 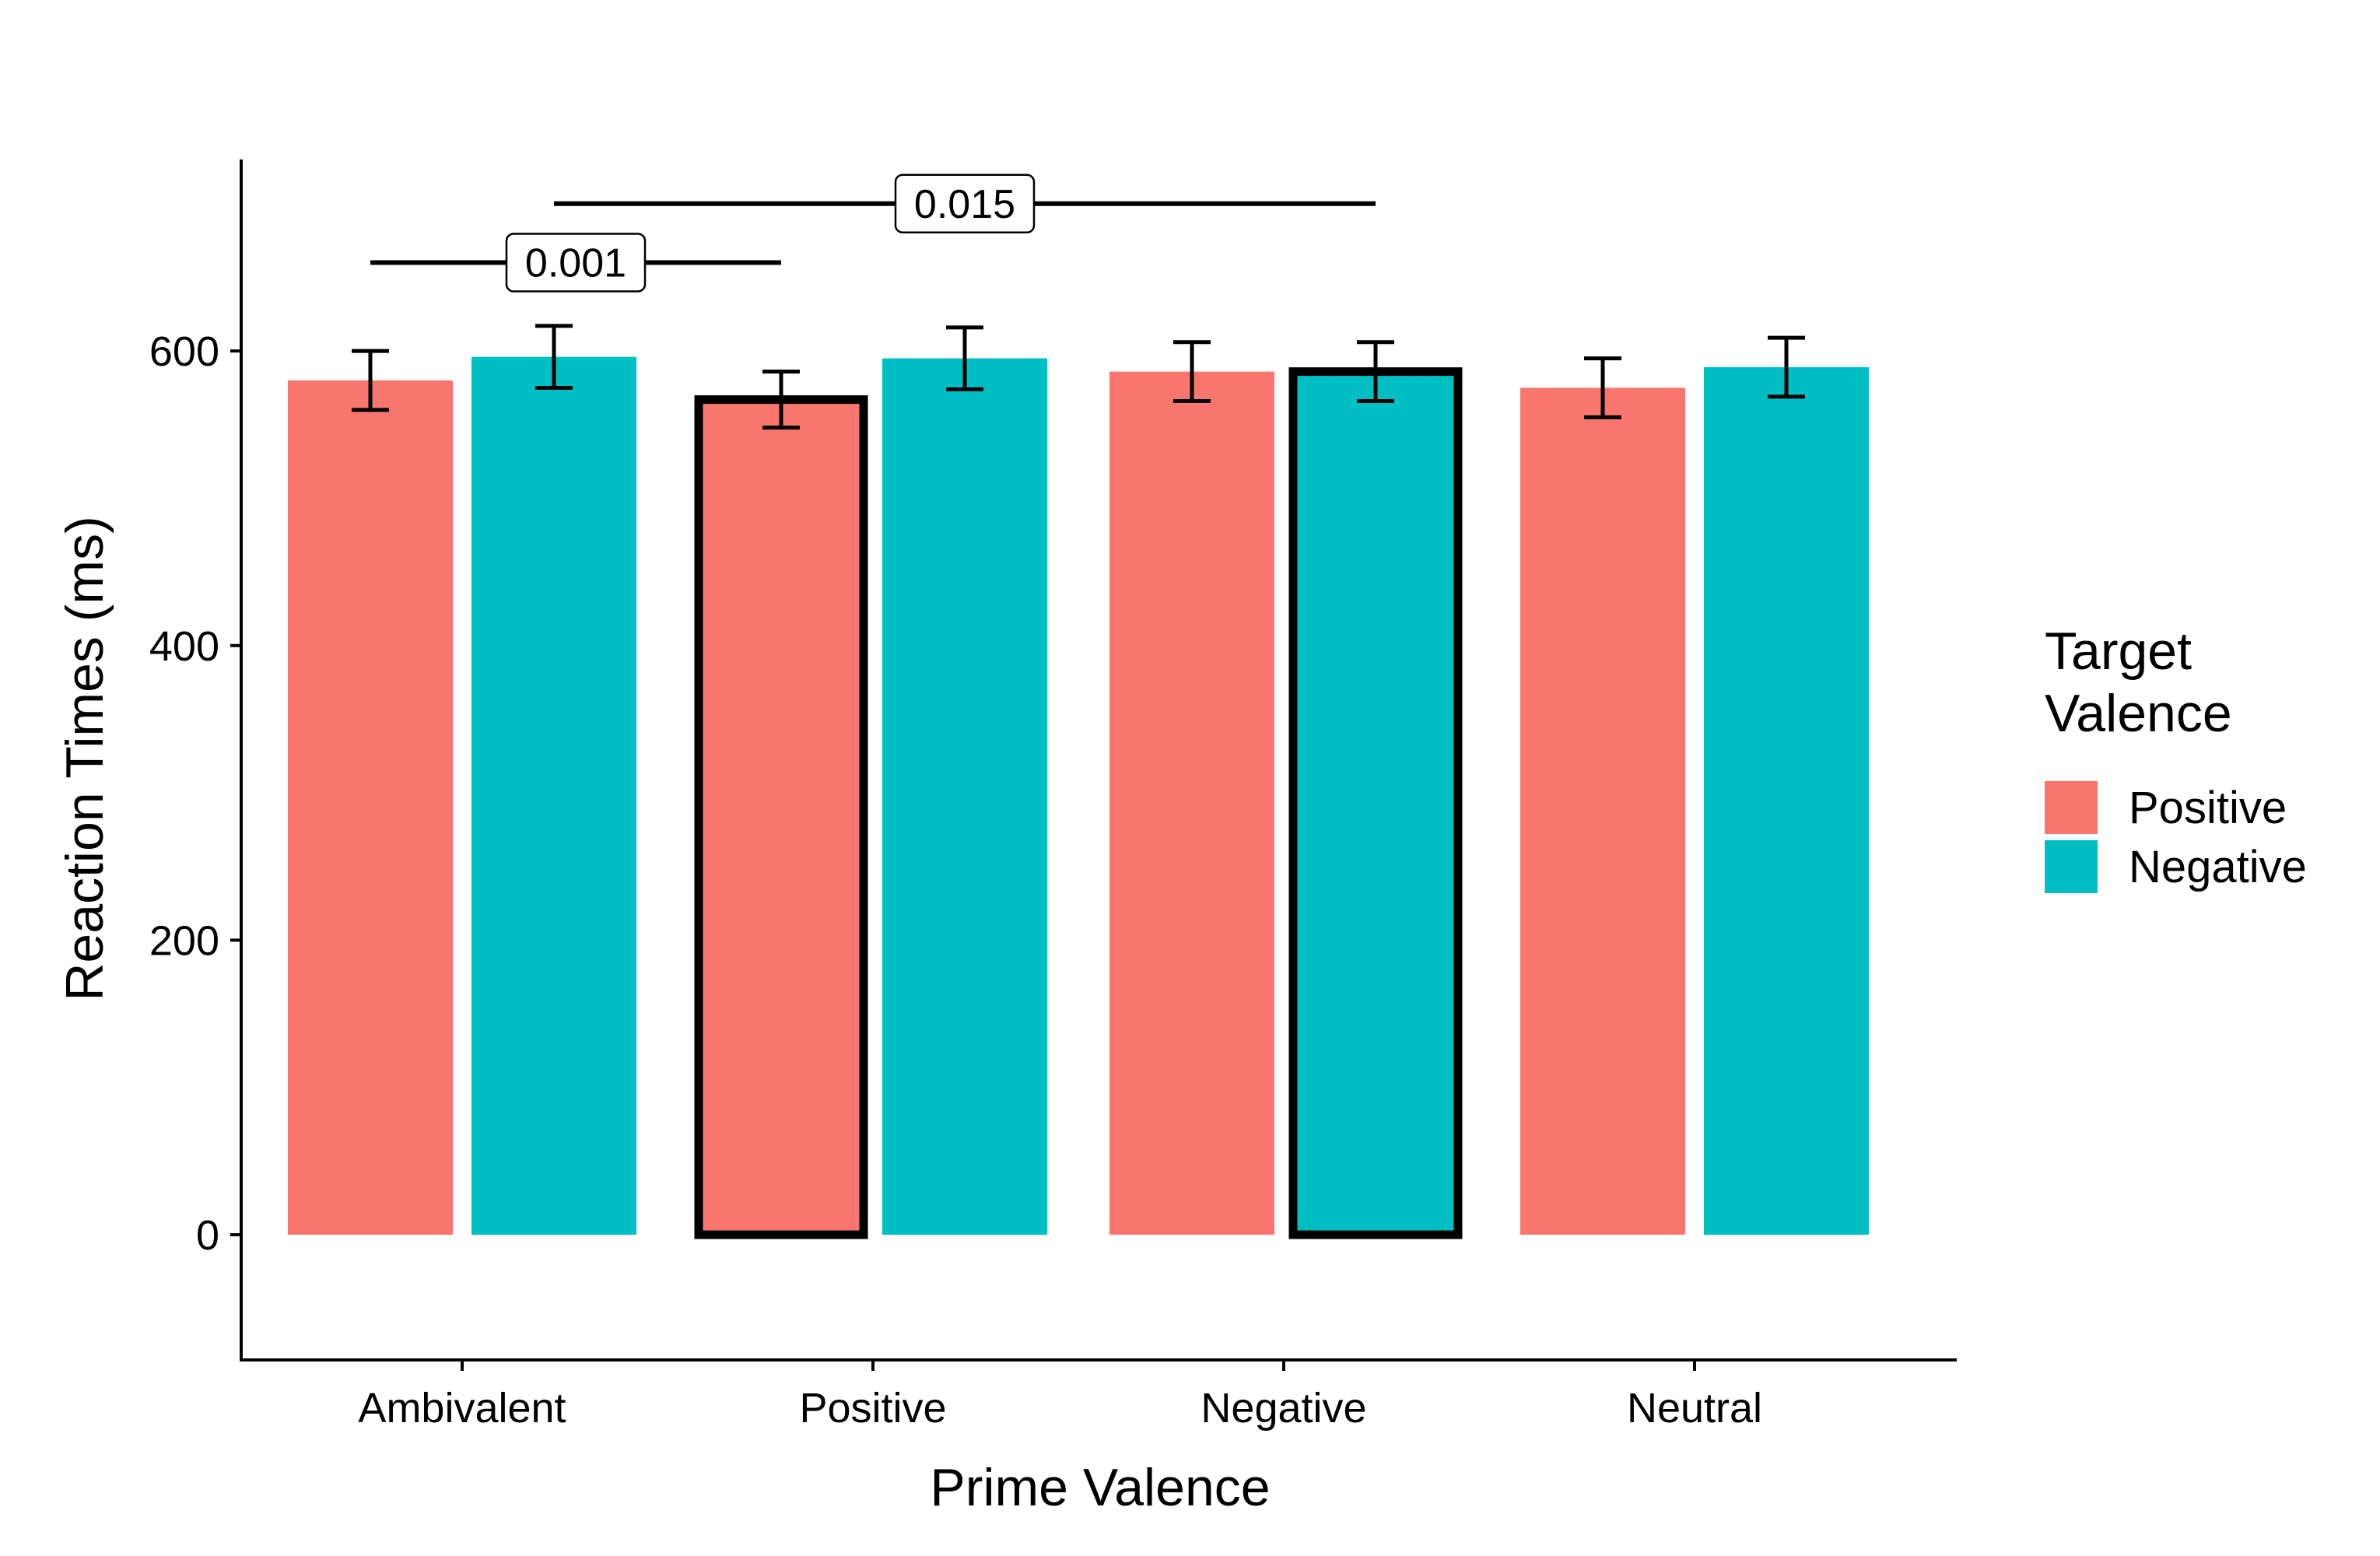 I want to click on y-tick-label: 600, so click(x=184, y=351).